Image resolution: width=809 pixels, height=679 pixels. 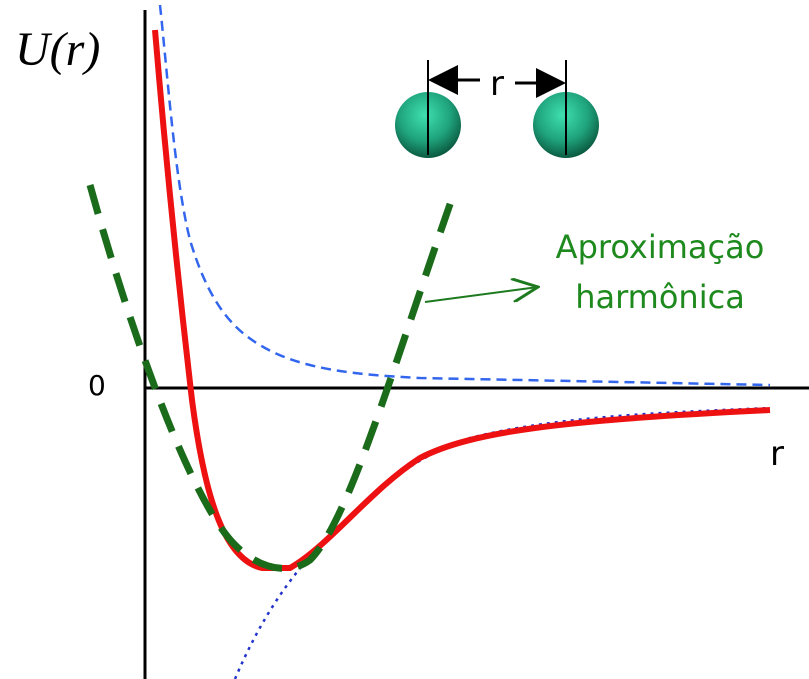 What do you see at coordinates (660, 247) in the screenshot?
I see `annotation-line: Aproximação` at bounding box center [660, 247].